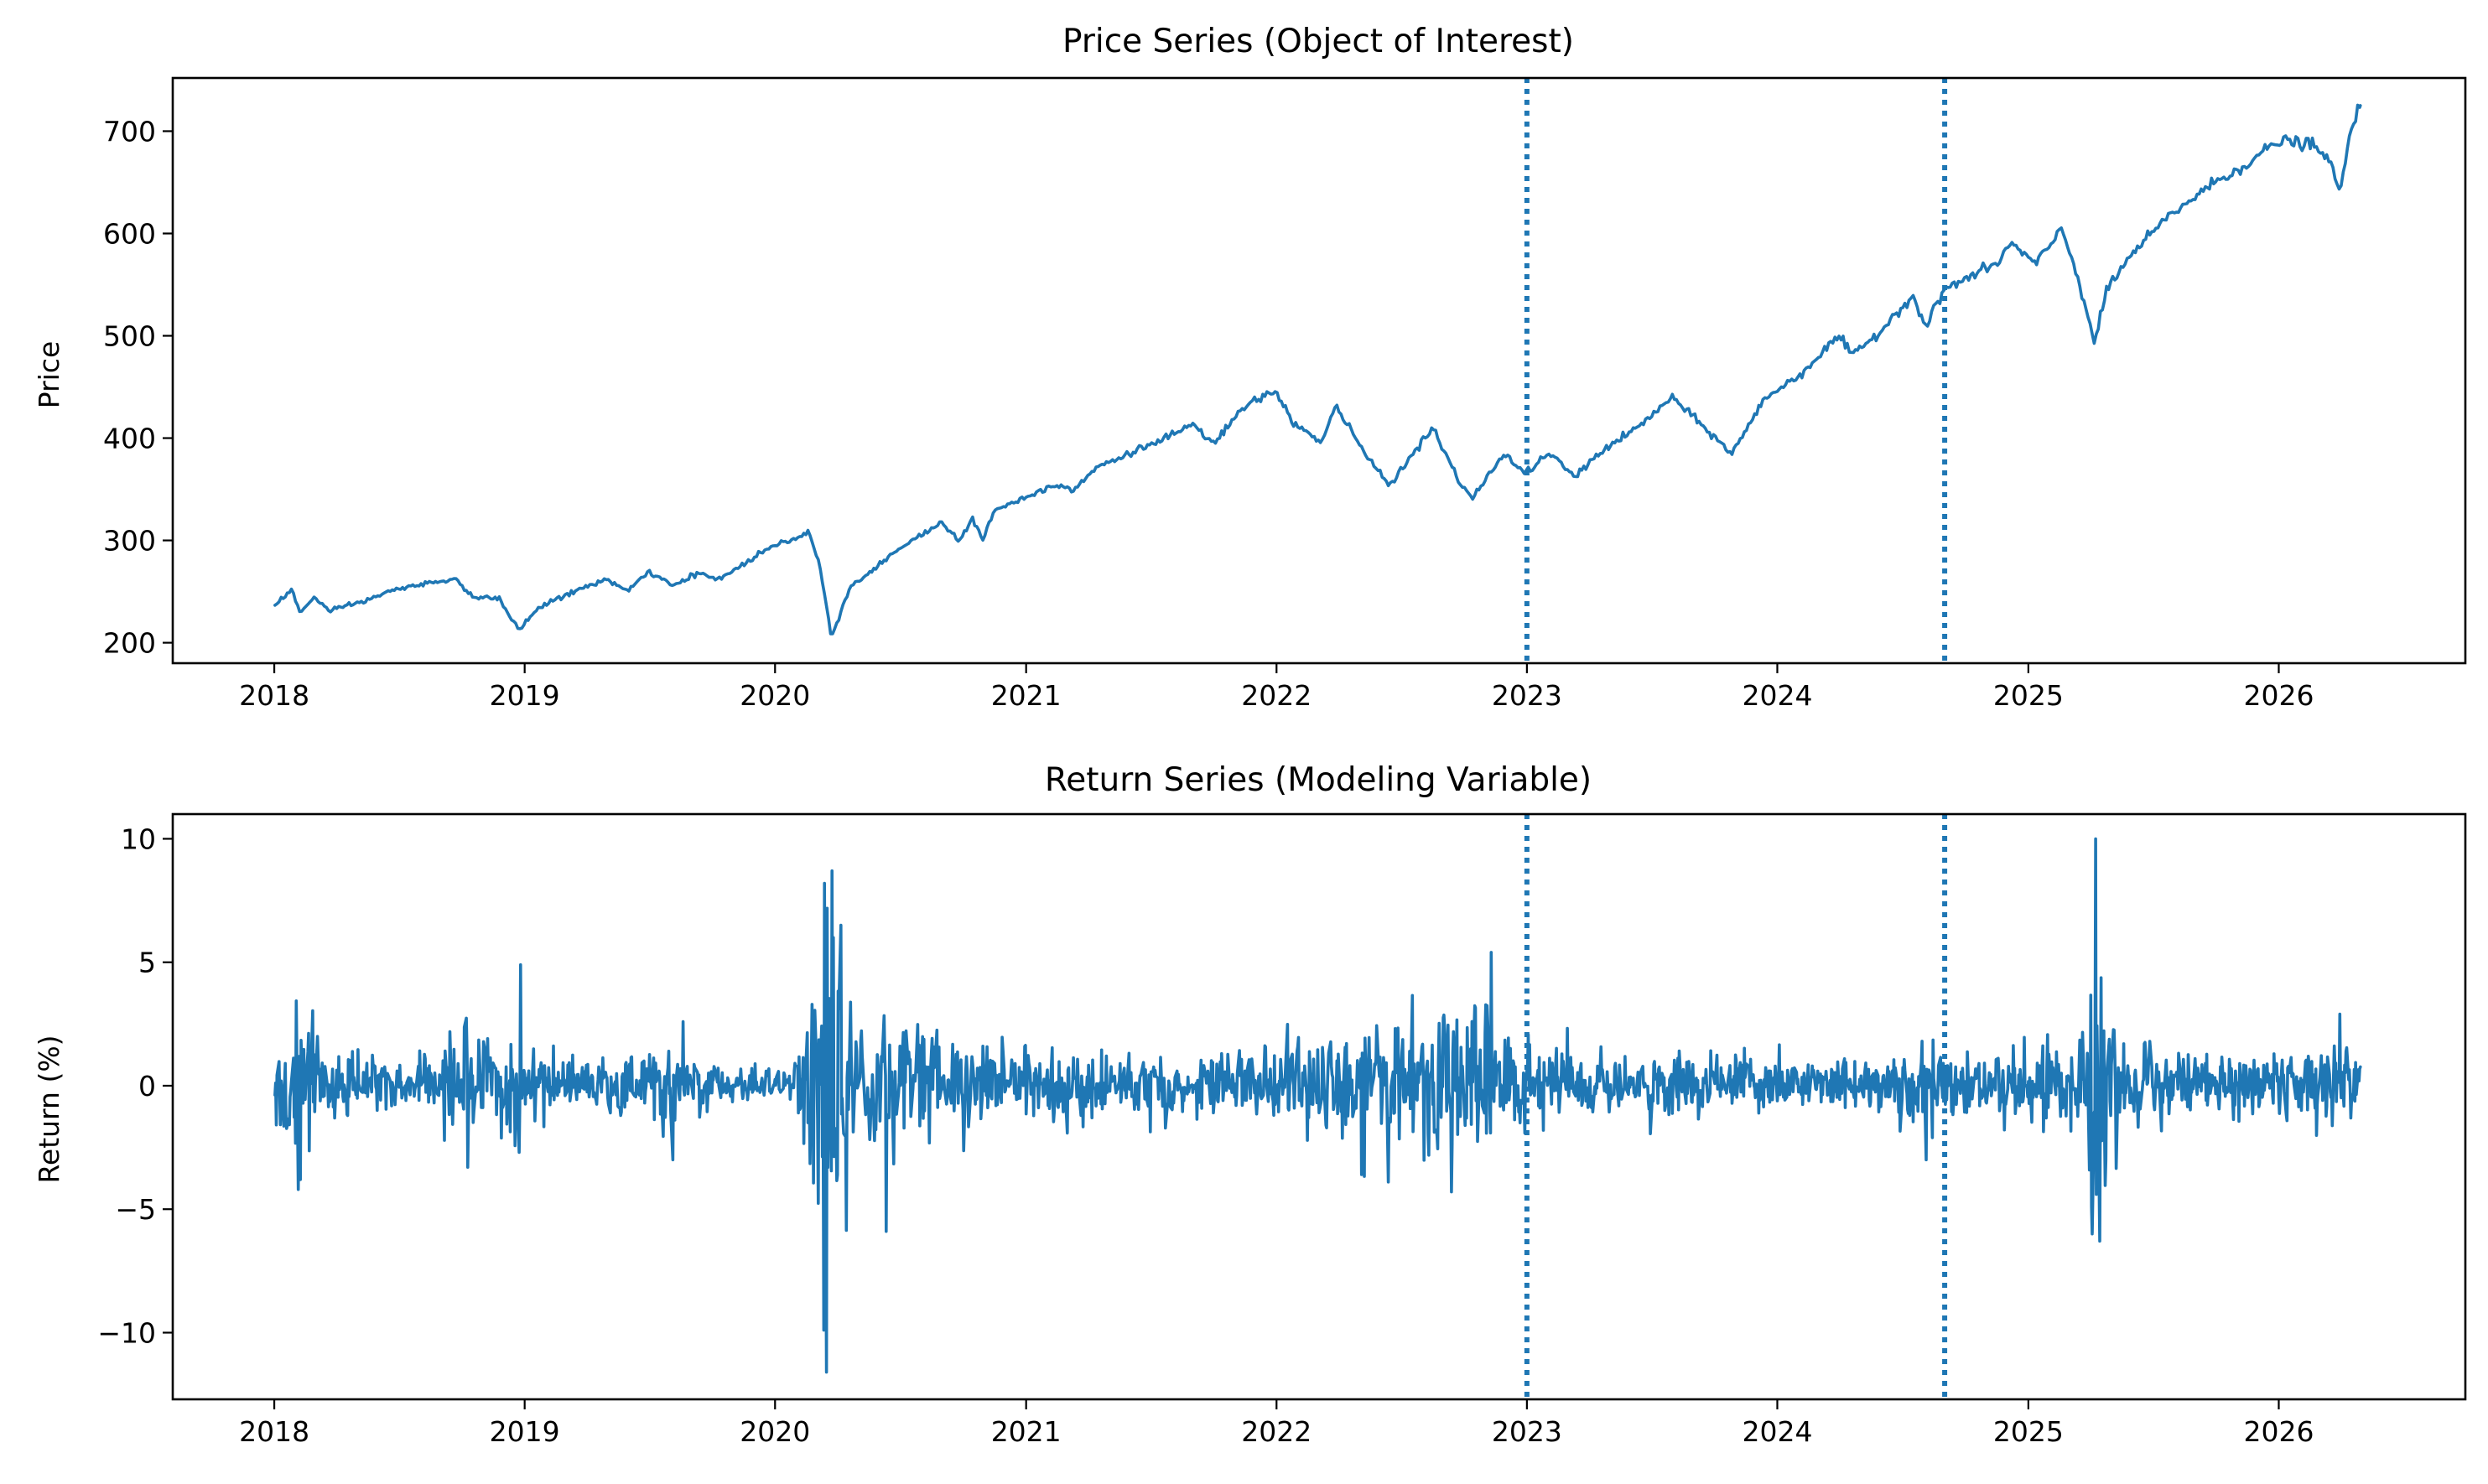  What do you see at coordinates (1318, 780) in the screenshot?
I see `return-chart-title: Return Series (Modeling Variable)` at bounding box center [1318, 780].